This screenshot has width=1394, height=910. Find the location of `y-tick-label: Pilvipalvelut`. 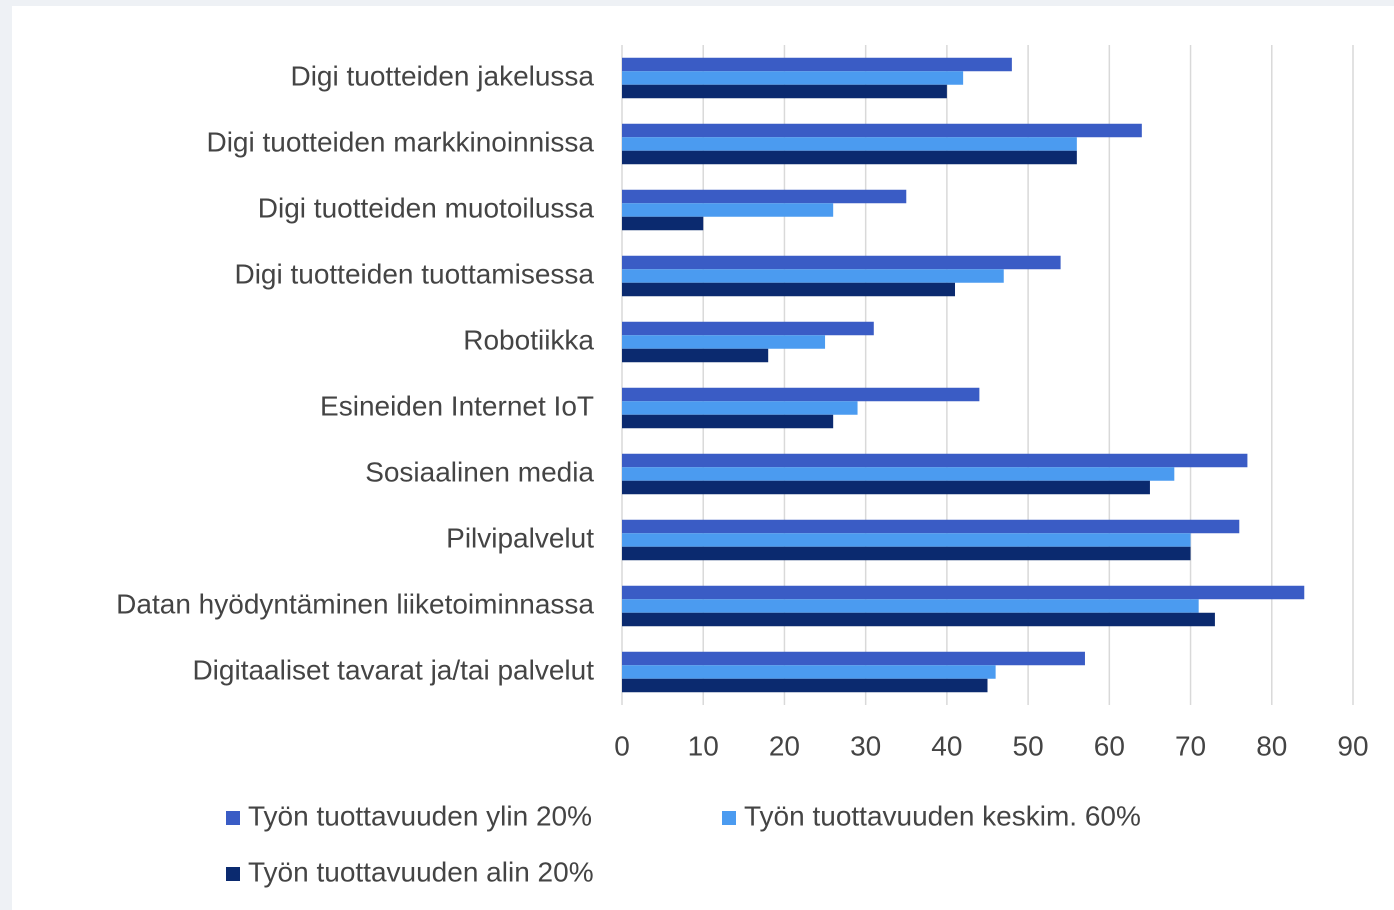

y-tick-label: Pilvipalvelut is located at coordinates (520, 537).